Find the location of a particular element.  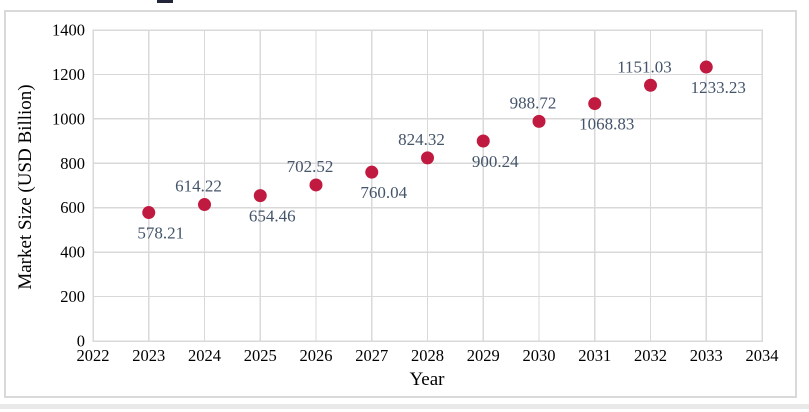

y-axis-title: Market Size (USD Billion) is located at coordinates (25, 187).